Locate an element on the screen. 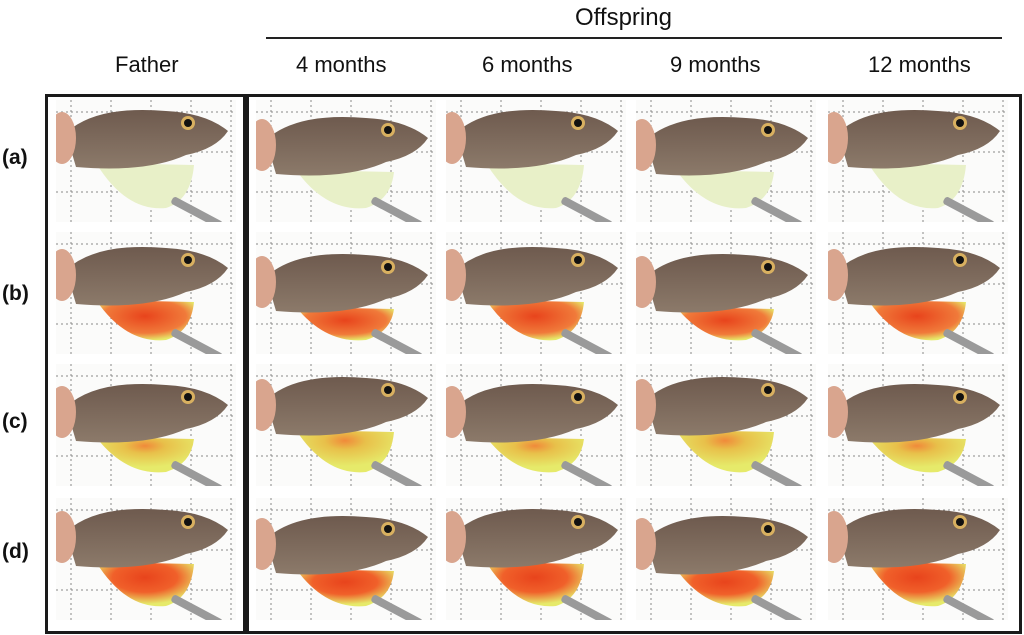 The image size is (1024, 635). lizard-photo-d-4-months is located at coordinates (346, 559).